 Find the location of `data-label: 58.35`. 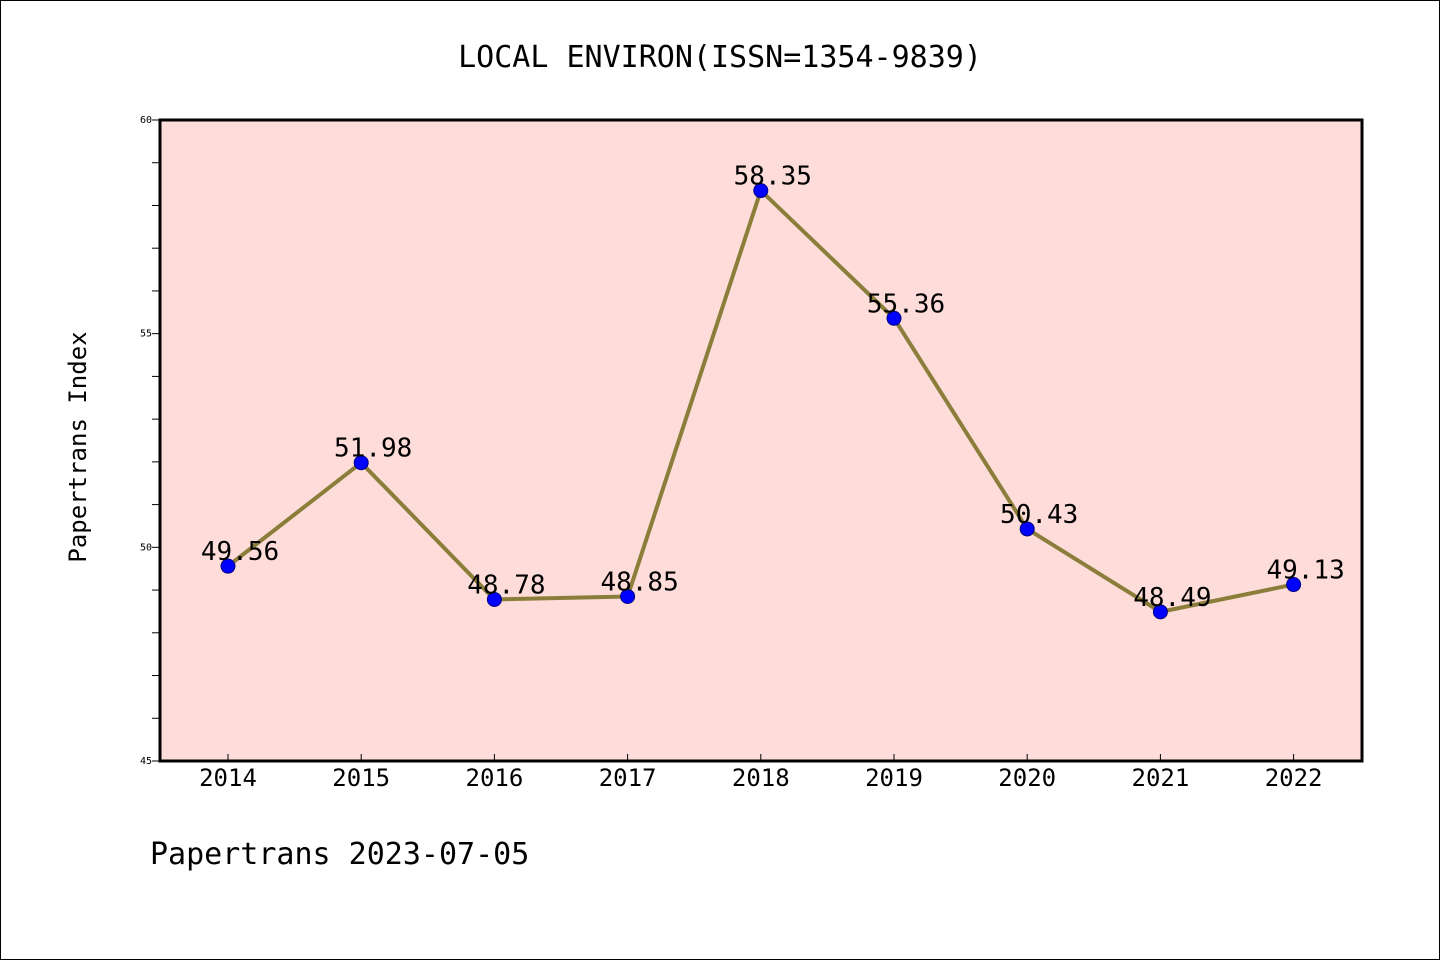

data-label: 58.35 is located at coordinates (773, 177).